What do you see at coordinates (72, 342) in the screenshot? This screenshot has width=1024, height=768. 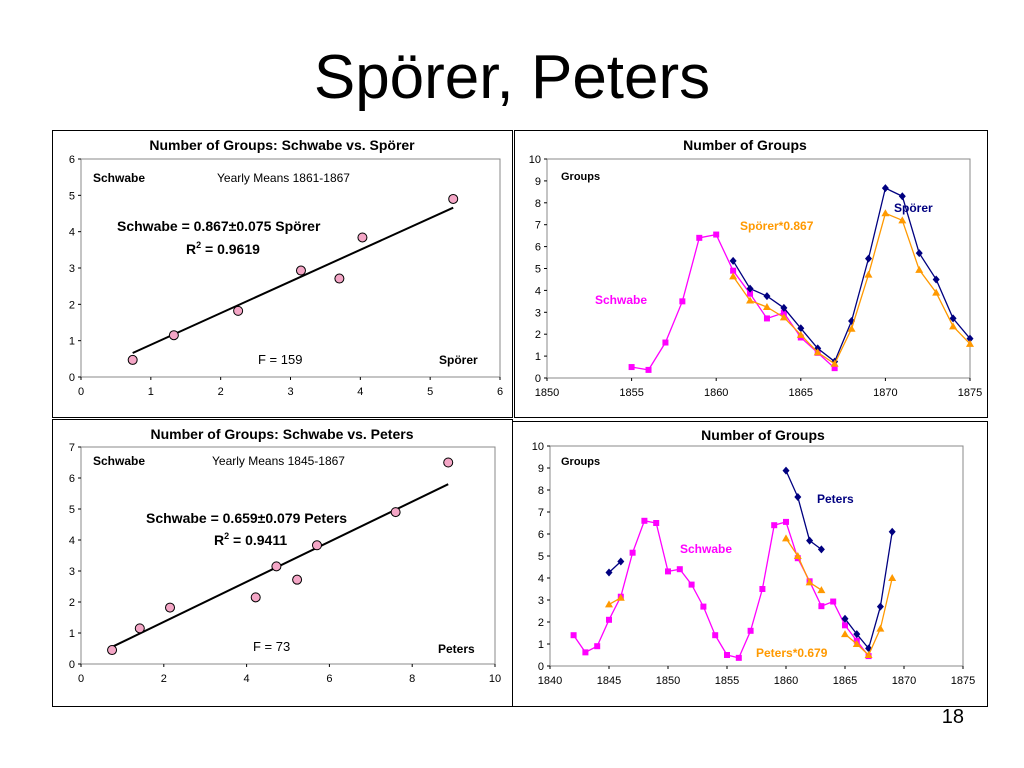 I see `y-tick-label: 1` at bounding box center [72, 342].